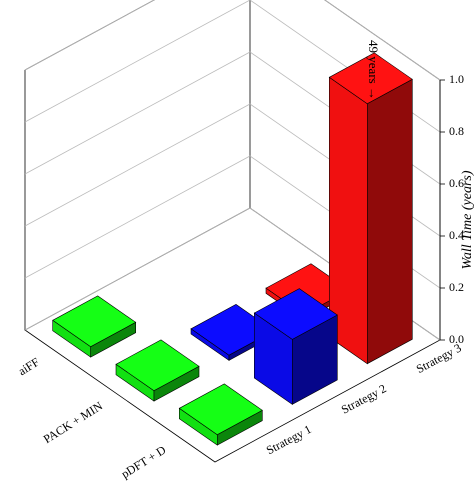 The width and height of the screenshot is (474, 485). Describe the element at coordinates (467, 219) in the screenshot. I see `axis-label: Wall Time (years)` at that location.